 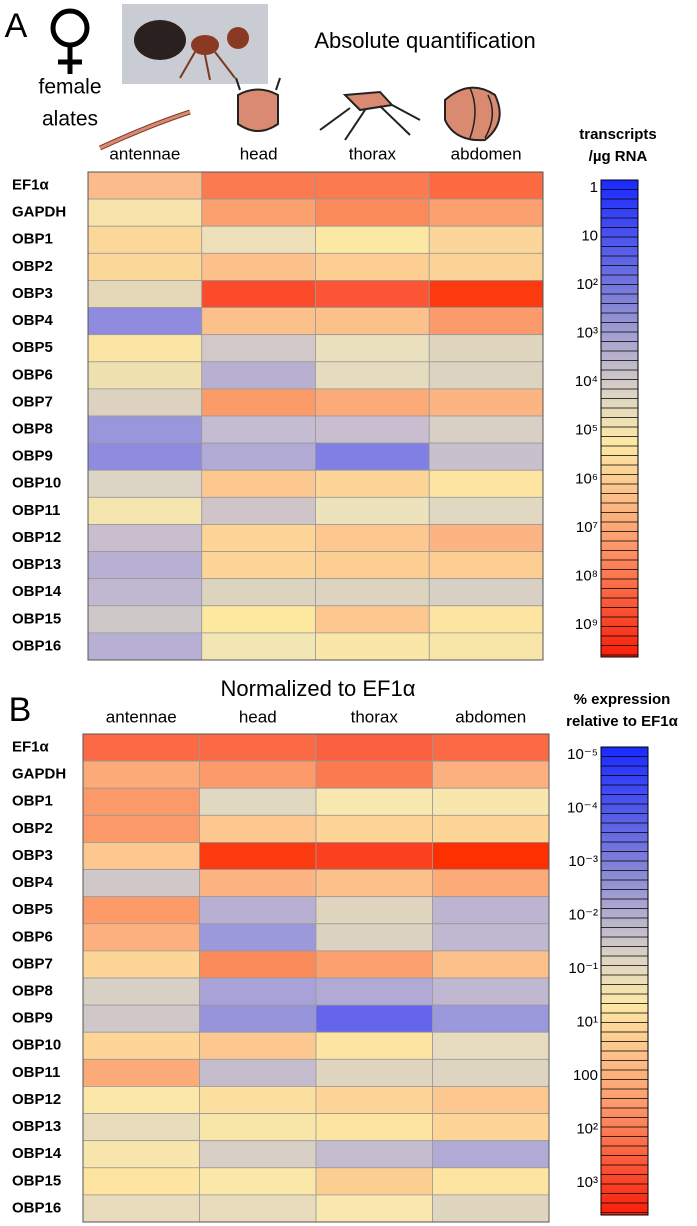 What do you see at coordinates (32, 374) in the screenshot?
I see `row-label: OBP6` at bounding box center [32, 374].